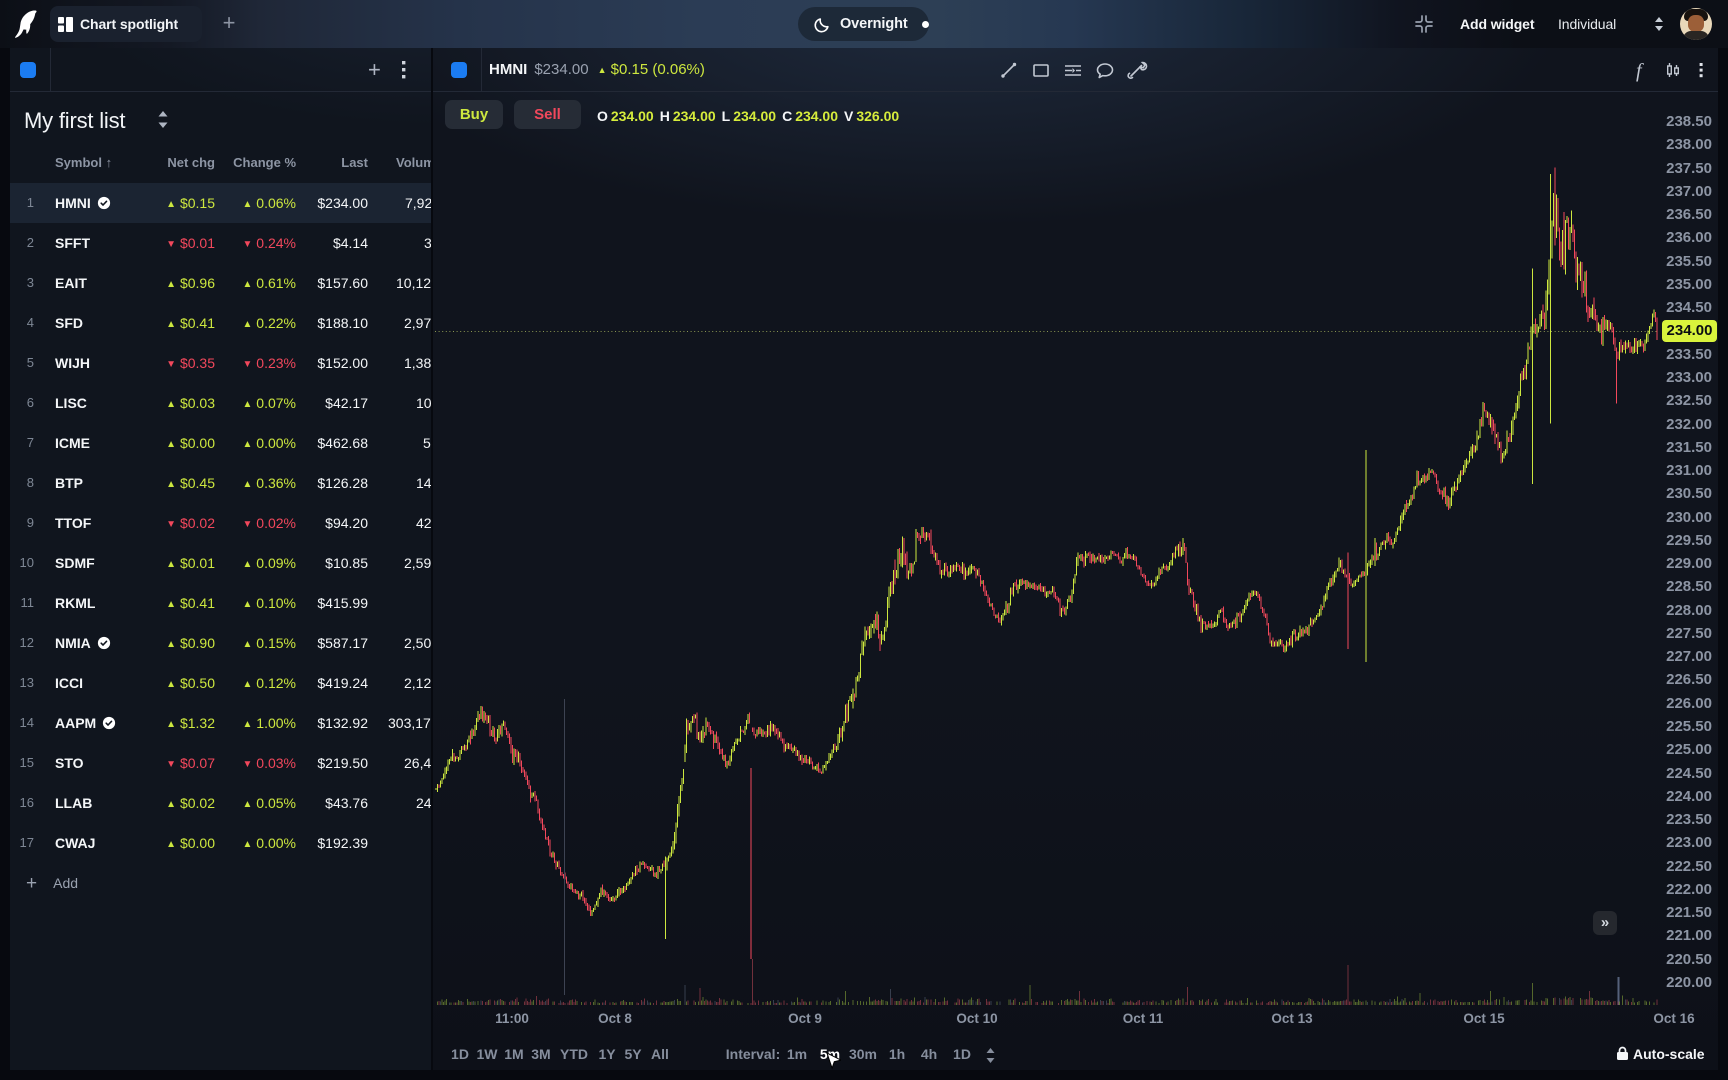 This screenshot has width=1728, height=1080. Describe the element at coordinates (1640, 71) in the screenshot. I see `svg-text: f` at that location.